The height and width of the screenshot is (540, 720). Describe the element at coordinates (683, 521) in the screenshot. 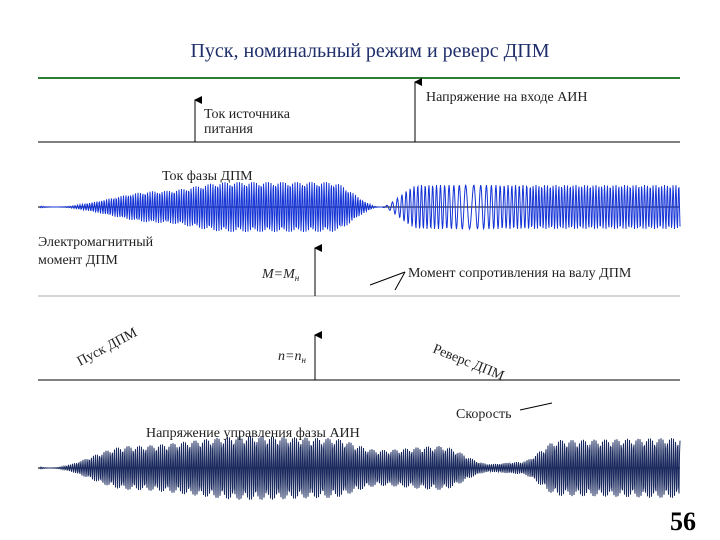

I see `page-number: 56` at that location.